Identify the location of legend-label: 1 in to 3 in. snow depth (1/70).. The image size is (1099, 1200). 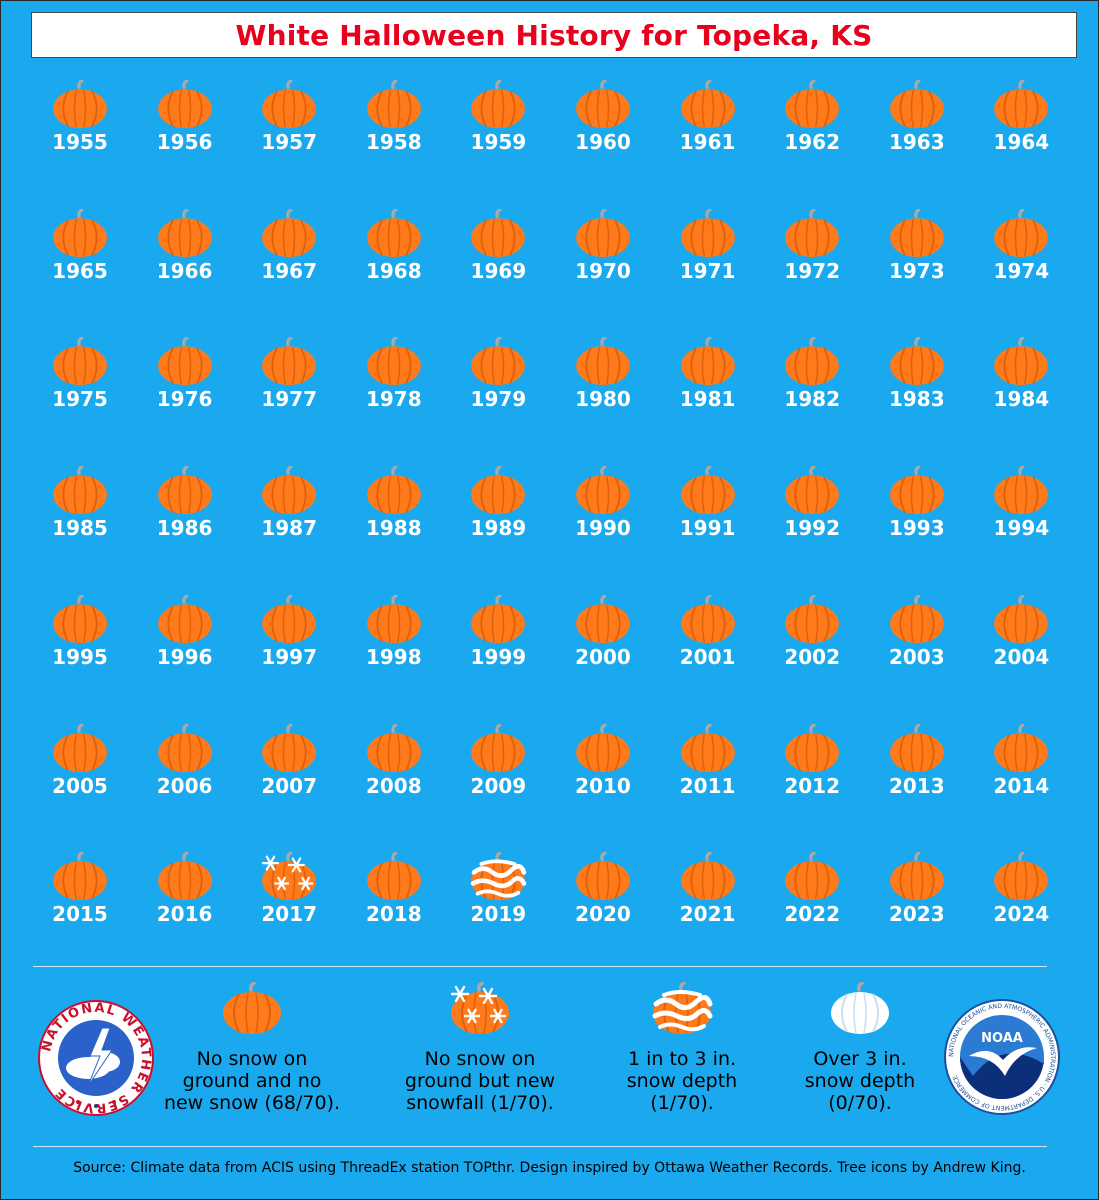
(682, 1081).